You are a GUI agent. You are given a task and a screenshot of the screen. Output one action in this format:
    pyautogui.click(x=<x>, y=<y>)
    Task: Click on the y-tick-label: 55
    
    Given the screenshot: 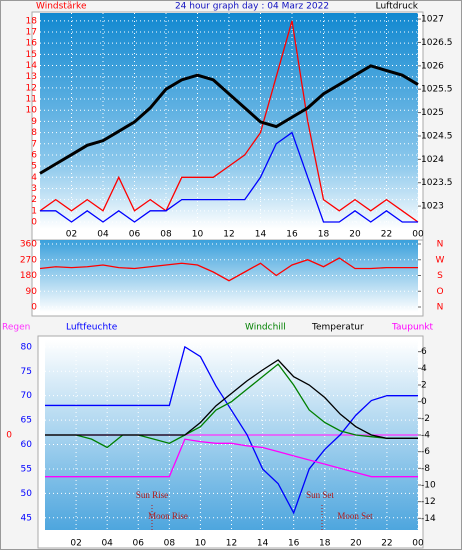 What is the action you would take?
    pyautogui.click(x=26, y=469)
    